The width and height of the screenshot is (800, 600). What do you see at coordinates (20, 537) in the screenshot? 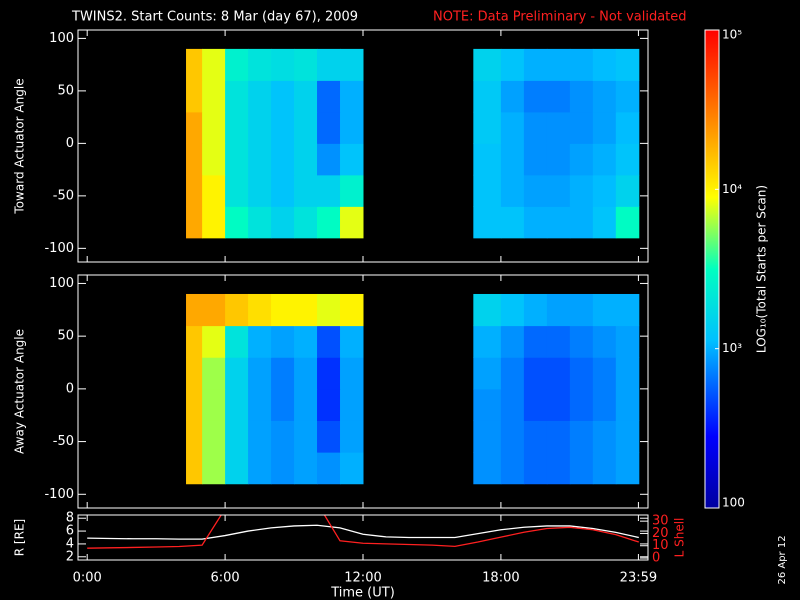
I see `y-axis-label: R [RE]` at bounding box center [20, 537].